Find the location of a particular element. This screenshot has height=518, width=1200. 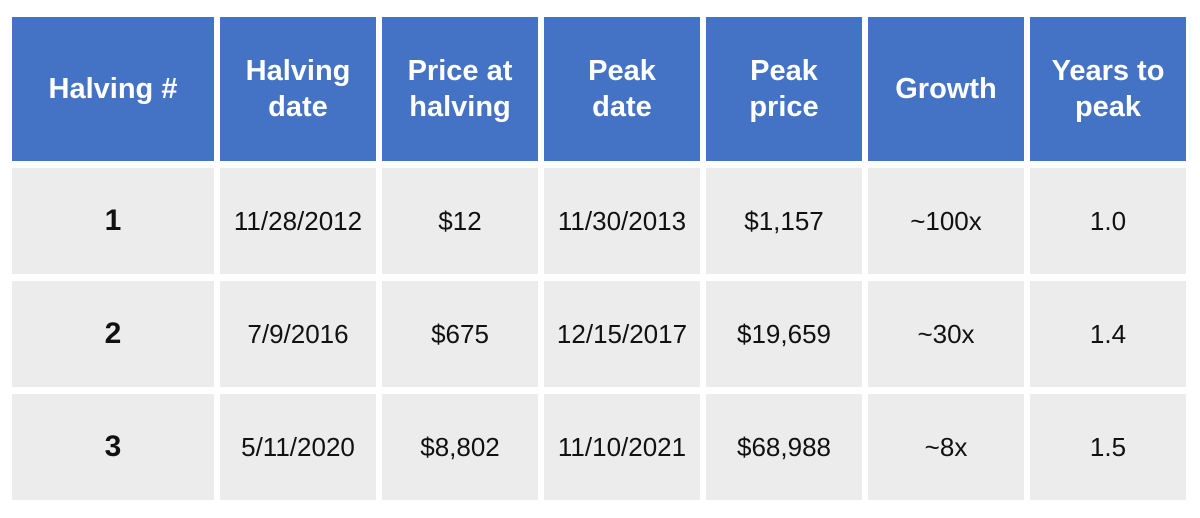

header-years-to-peak: Years to peak is located at coordinates (1108, 89).